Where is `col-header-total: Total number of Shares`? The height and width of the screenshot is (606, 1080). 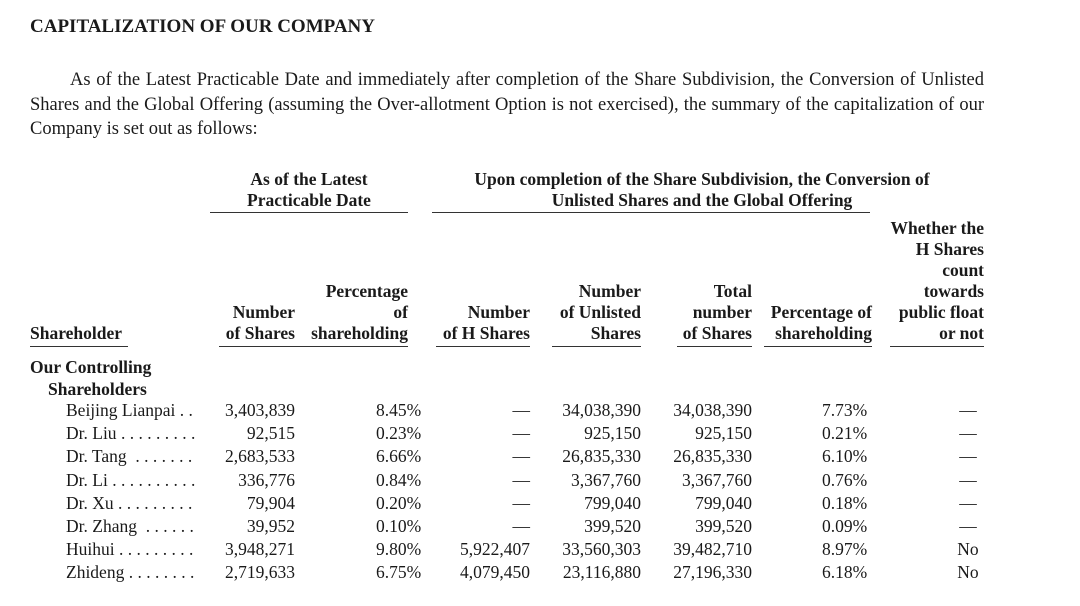
col-header-total: Total number of Shares is located at coordinates (702, 312).